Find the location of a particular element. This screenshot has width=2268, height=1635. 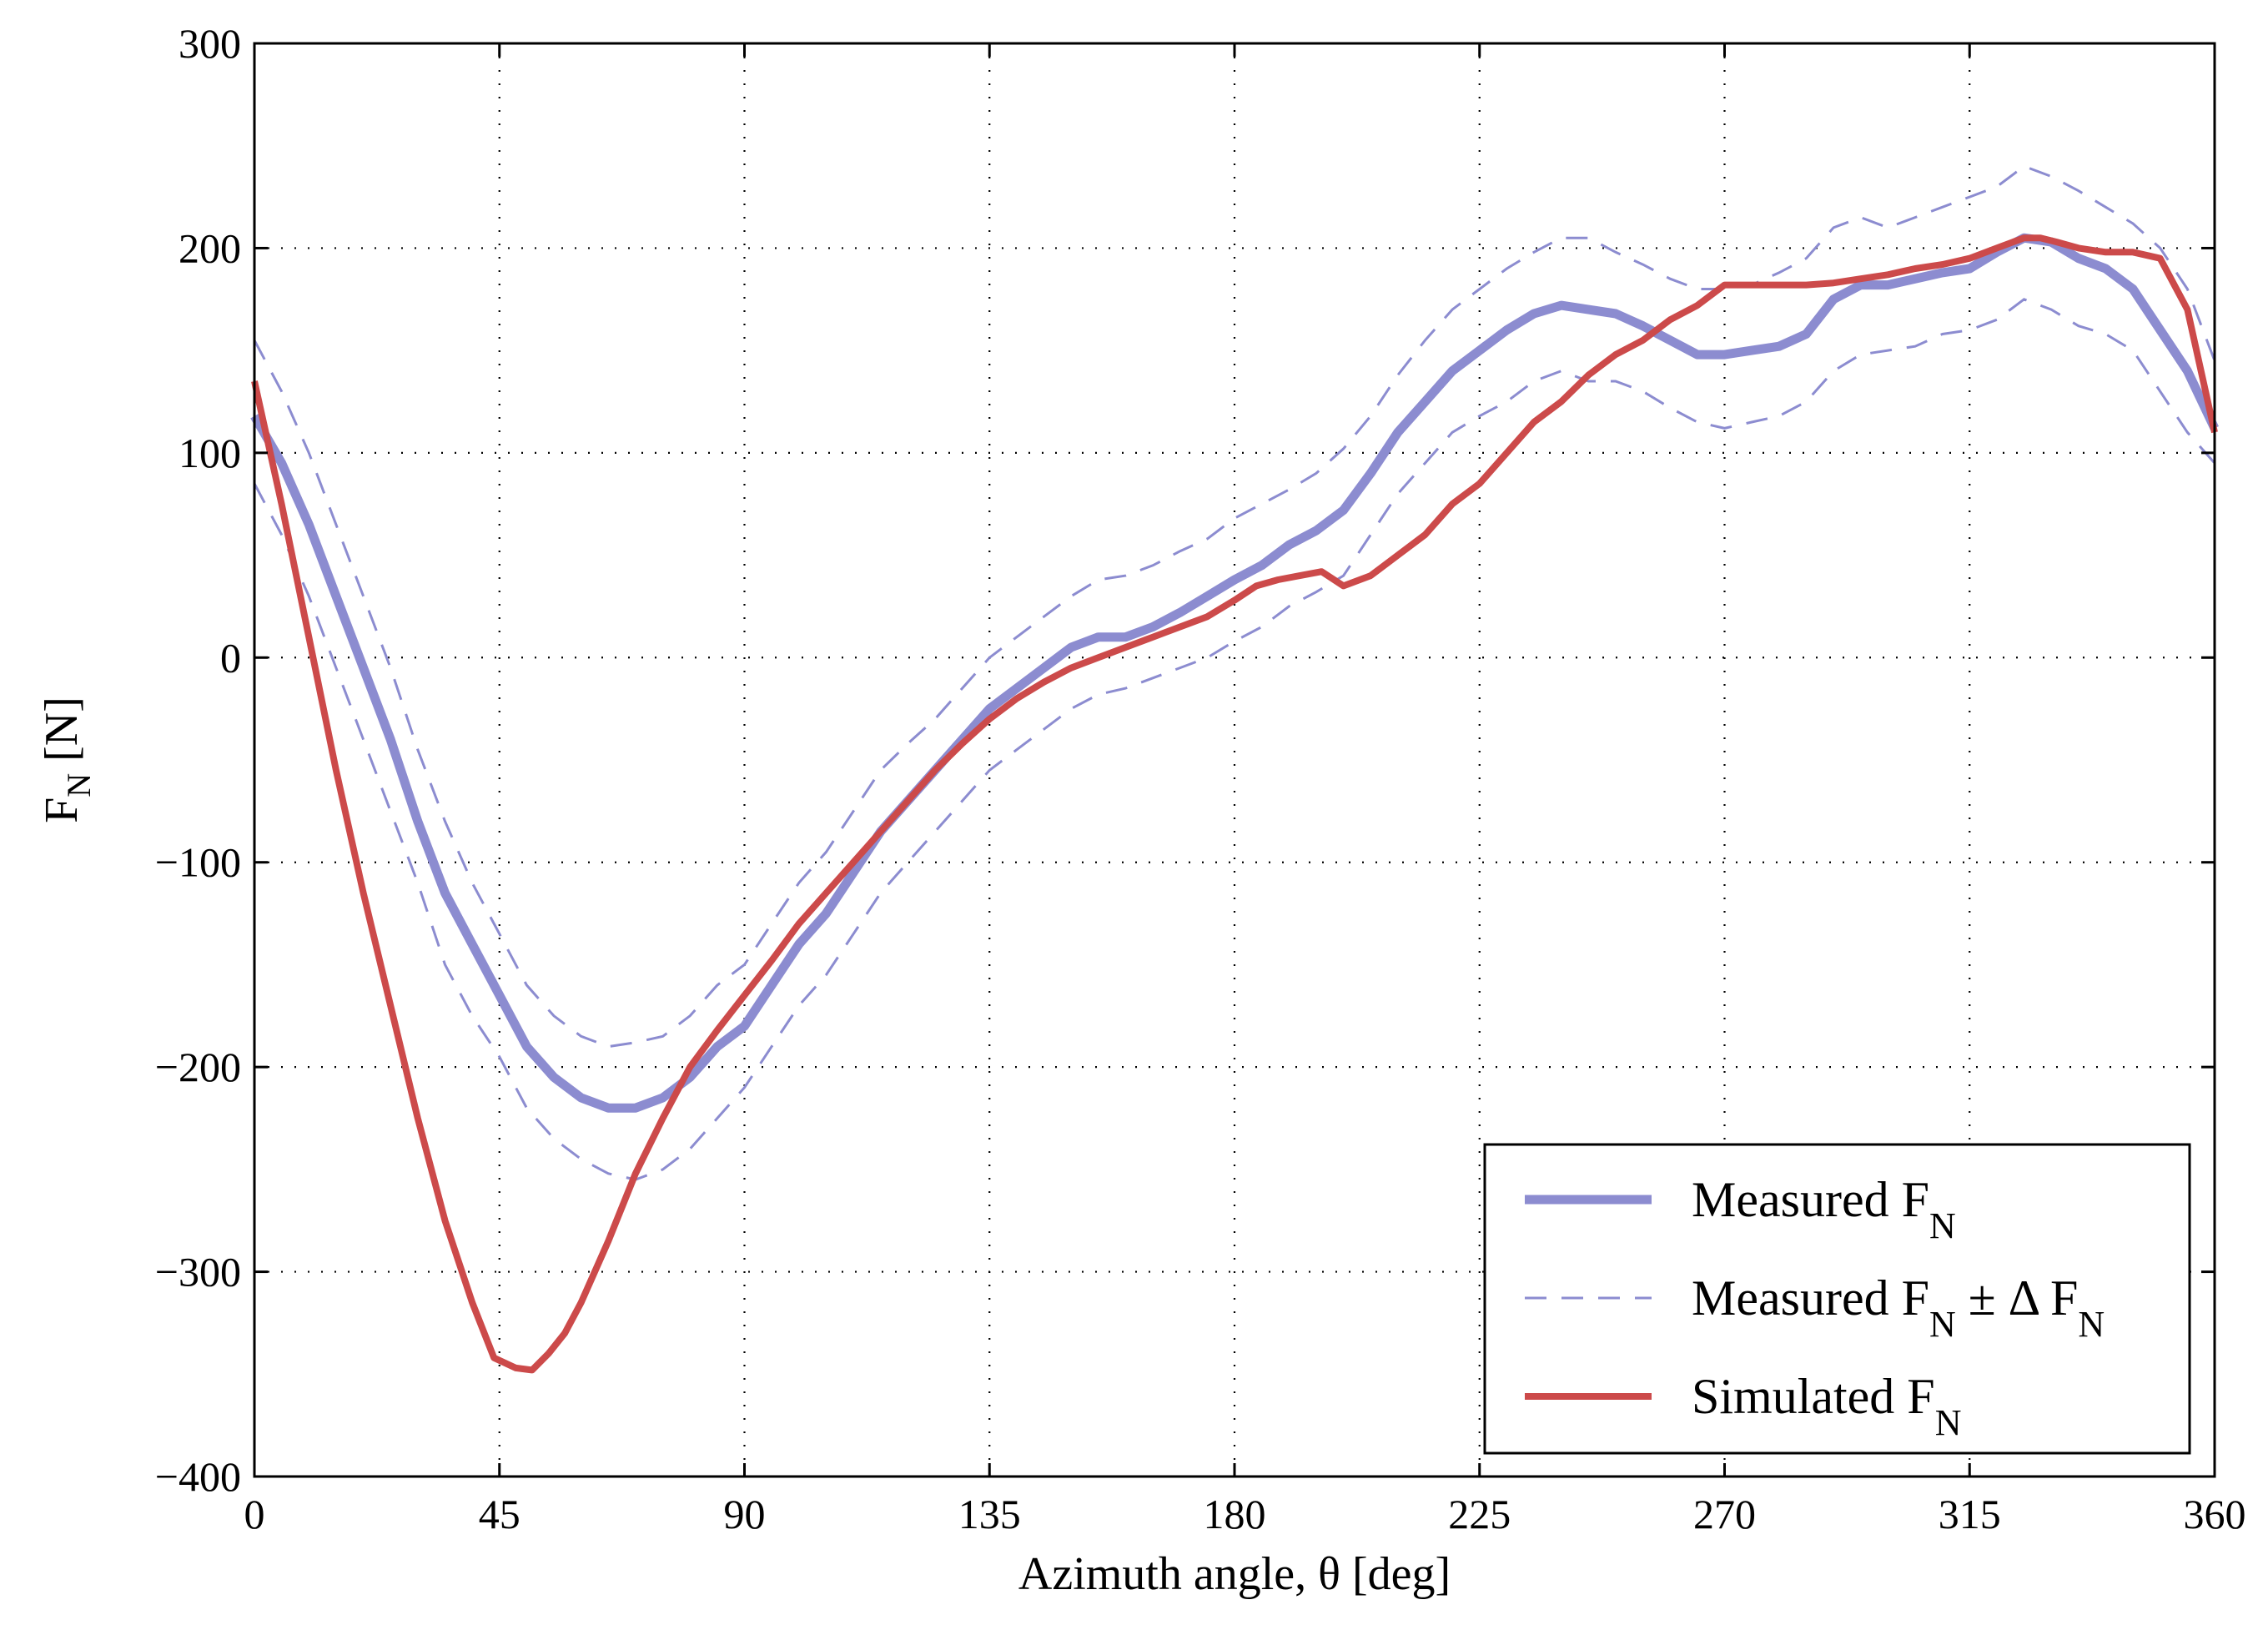

x-tick-label: 135 is located at coordinates (989, 1514).